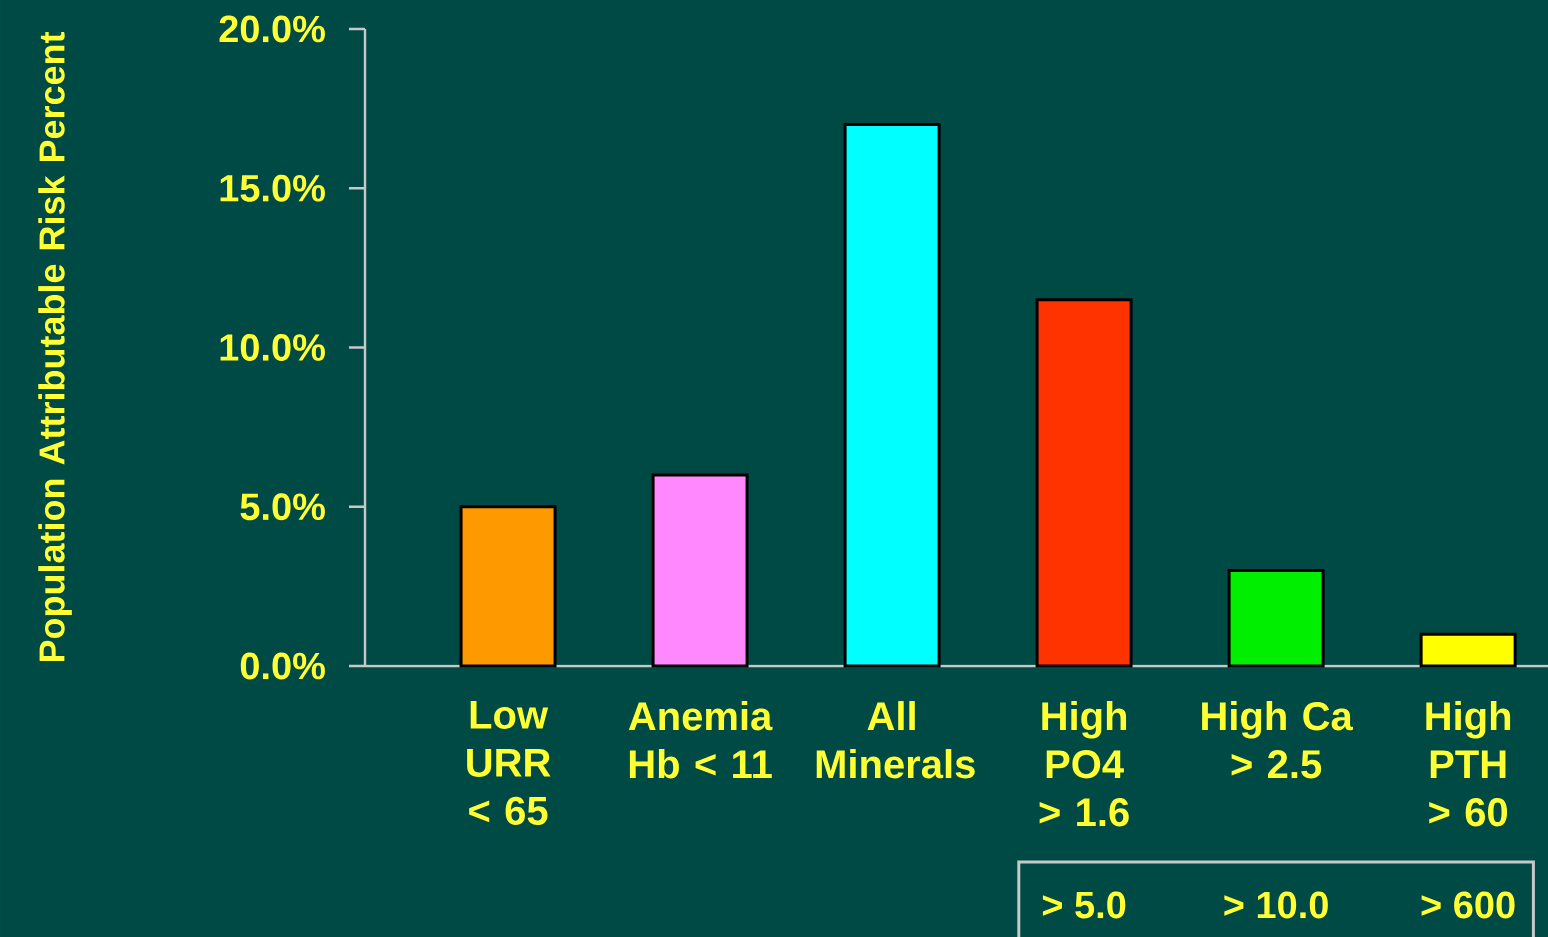  Describe the element at coordinates (272, 29) in the screenshot. I see `y-tick-label: 20.0%` at that location.